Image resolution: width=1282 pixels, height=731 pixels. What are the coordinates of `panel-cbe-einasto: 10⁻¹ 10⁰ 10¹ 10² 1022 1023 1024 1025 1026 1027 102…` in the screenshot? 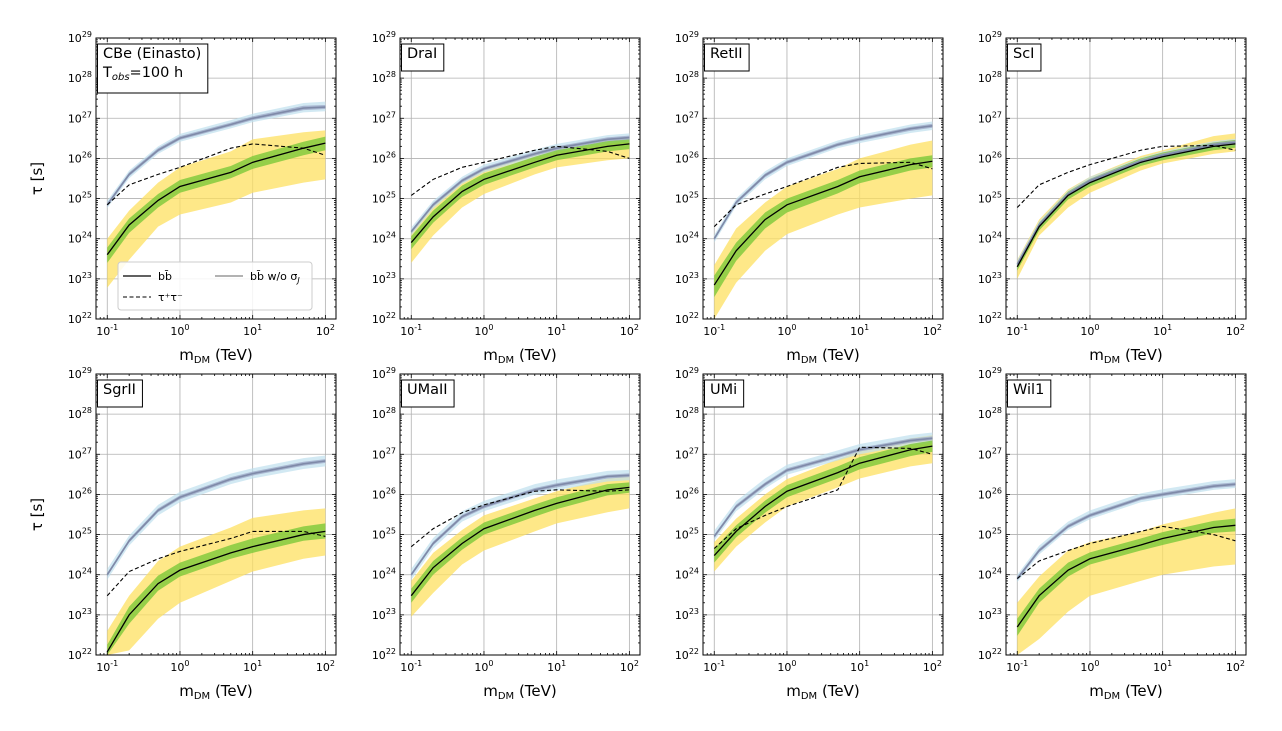 It's located at (182, 198).